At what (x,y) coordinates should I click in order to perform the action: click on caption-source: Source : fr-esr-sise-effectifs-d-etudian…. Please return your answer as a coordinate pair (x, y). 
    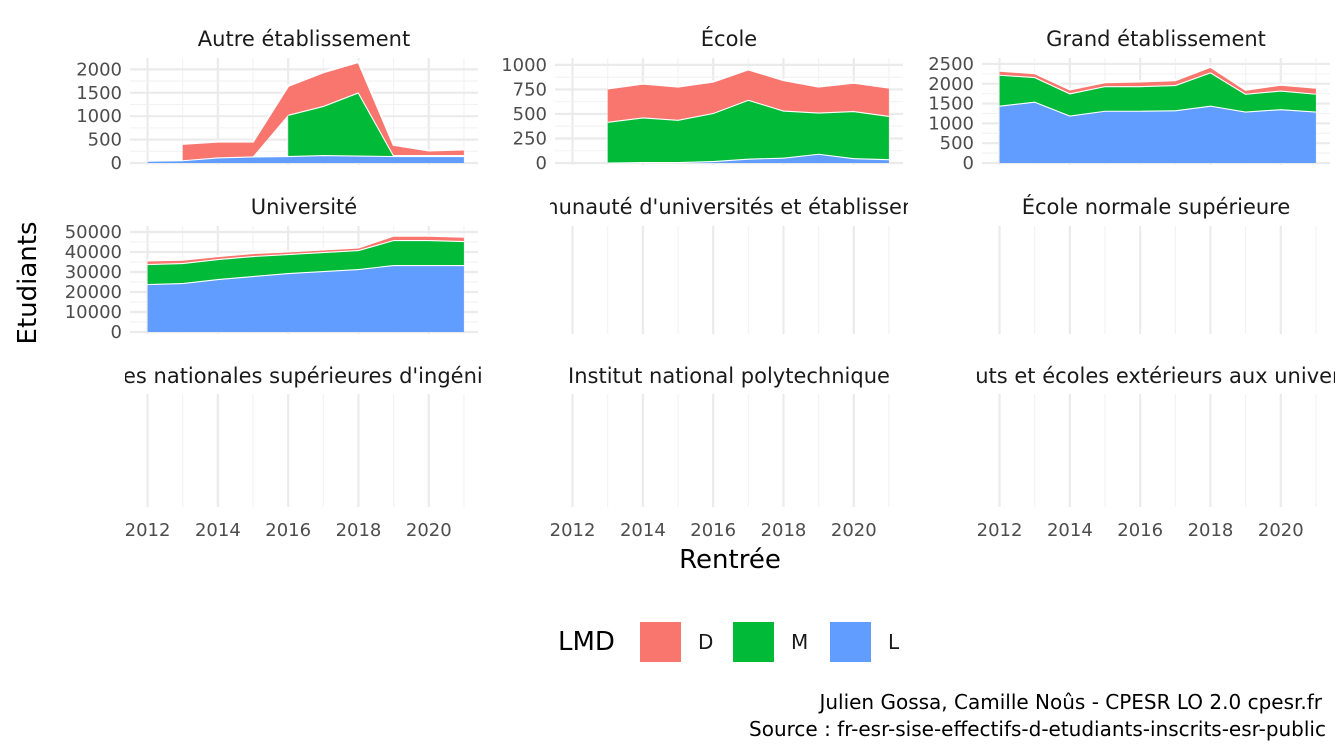
    Looking at the image, I should click on (1037, 729).